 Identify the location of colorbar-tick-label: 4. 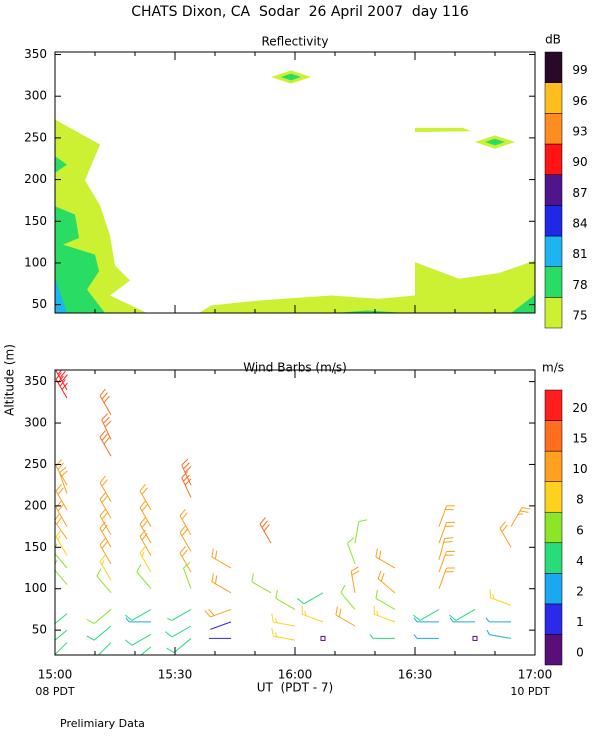
(580, 561).